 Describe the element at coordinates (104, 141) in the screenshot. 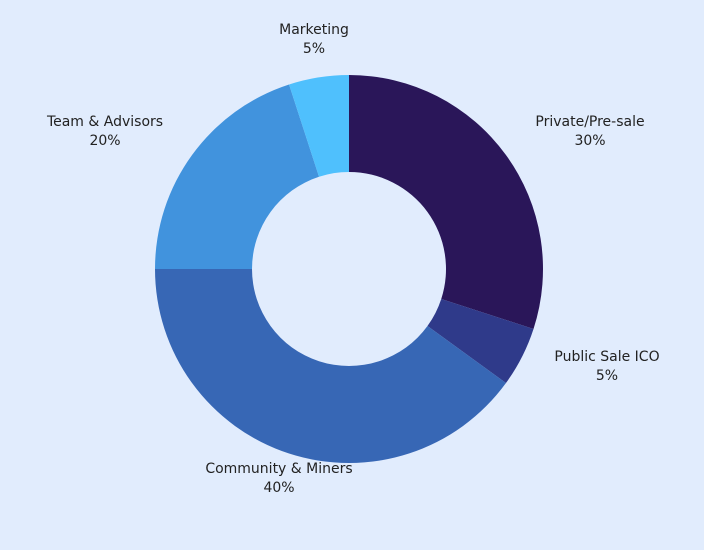

I see `slice-value-label: 20%` at that location.